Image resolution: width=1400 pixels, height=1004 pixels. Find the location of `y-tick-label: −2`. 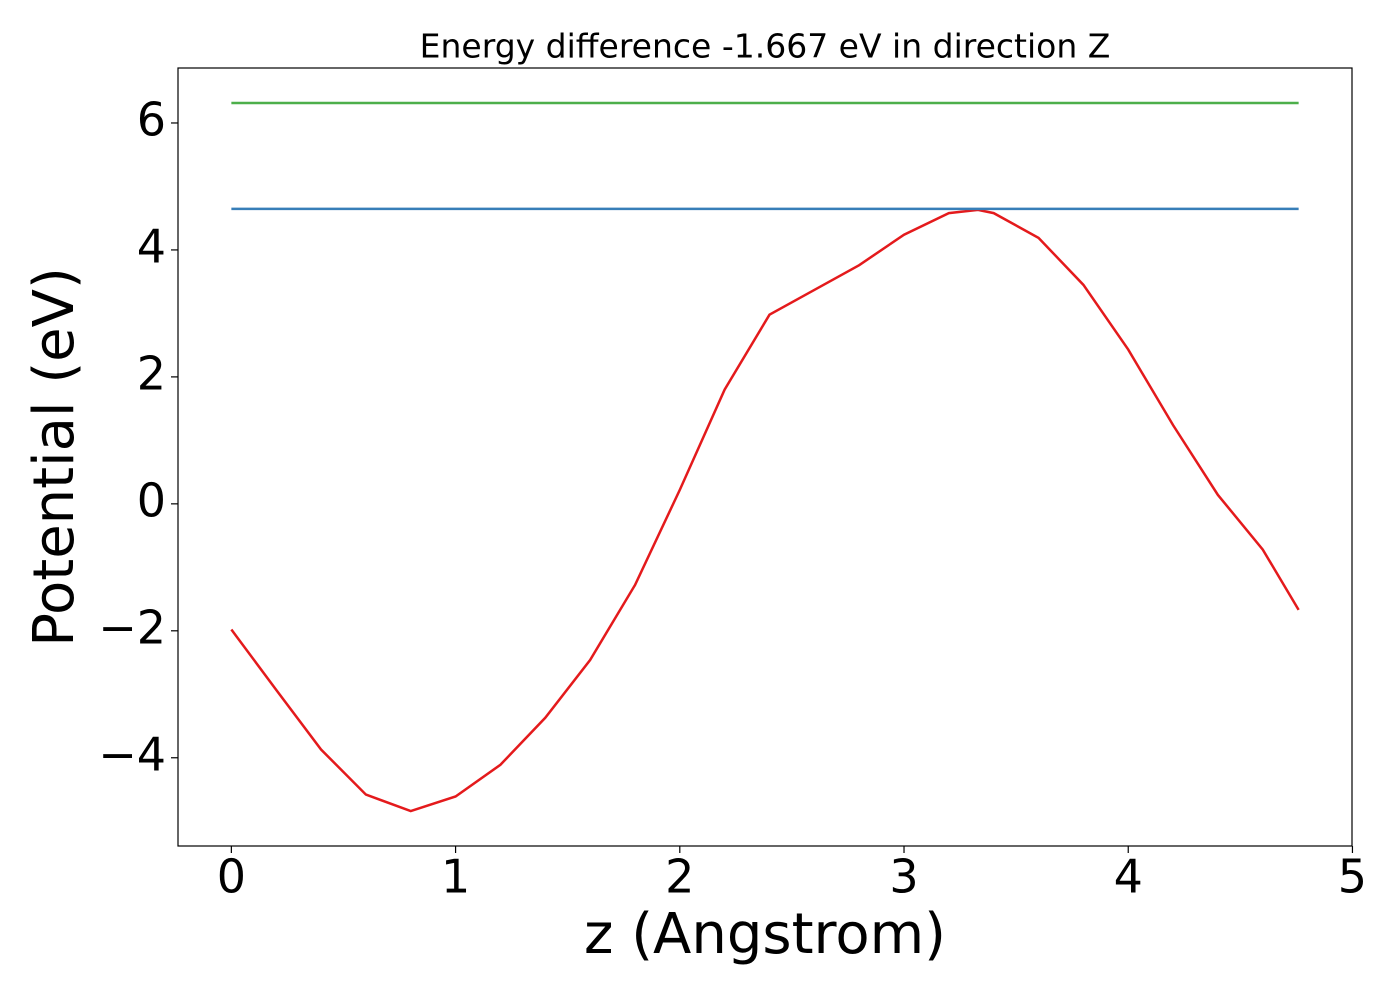

y-tick-label: −2 is located at coordinates (132, 627).